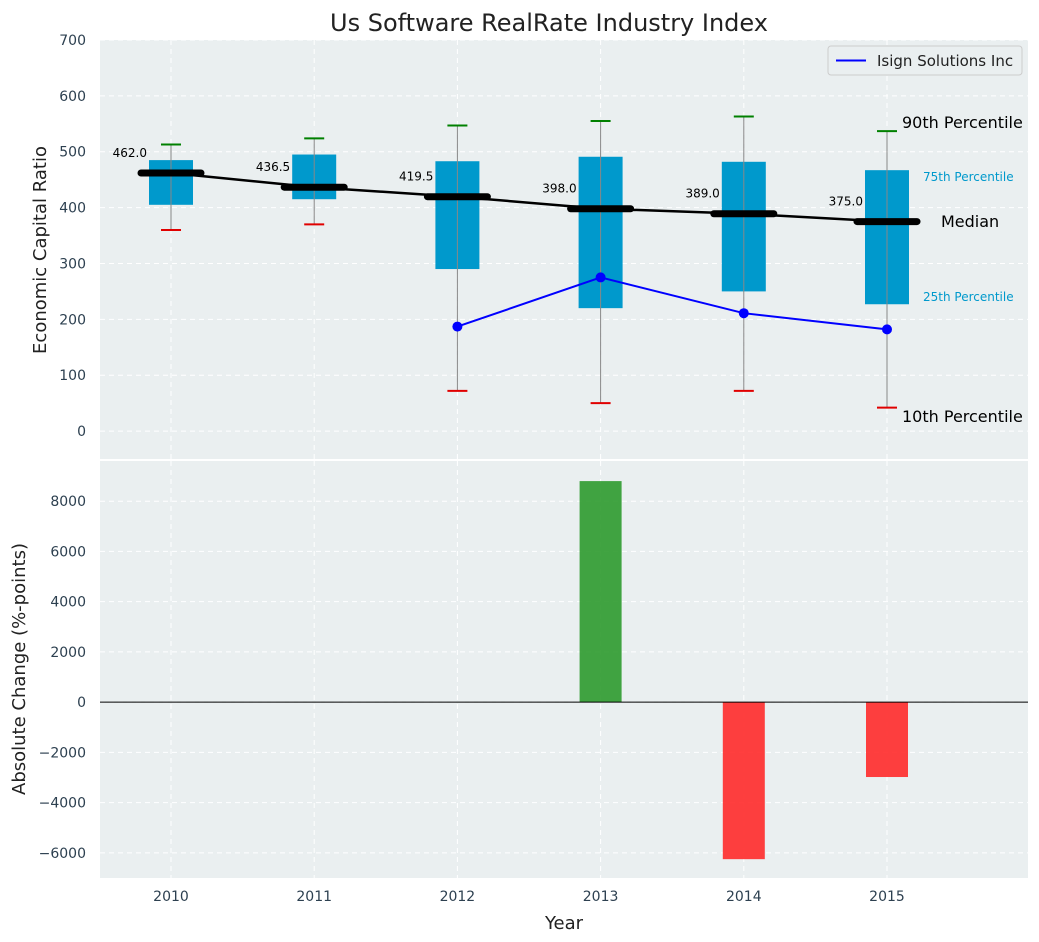  What do you see at coordinates (968, 177) in the screenshot?
I see `p75-annotation: 75th Percentile` at bounding box center [968, 177].